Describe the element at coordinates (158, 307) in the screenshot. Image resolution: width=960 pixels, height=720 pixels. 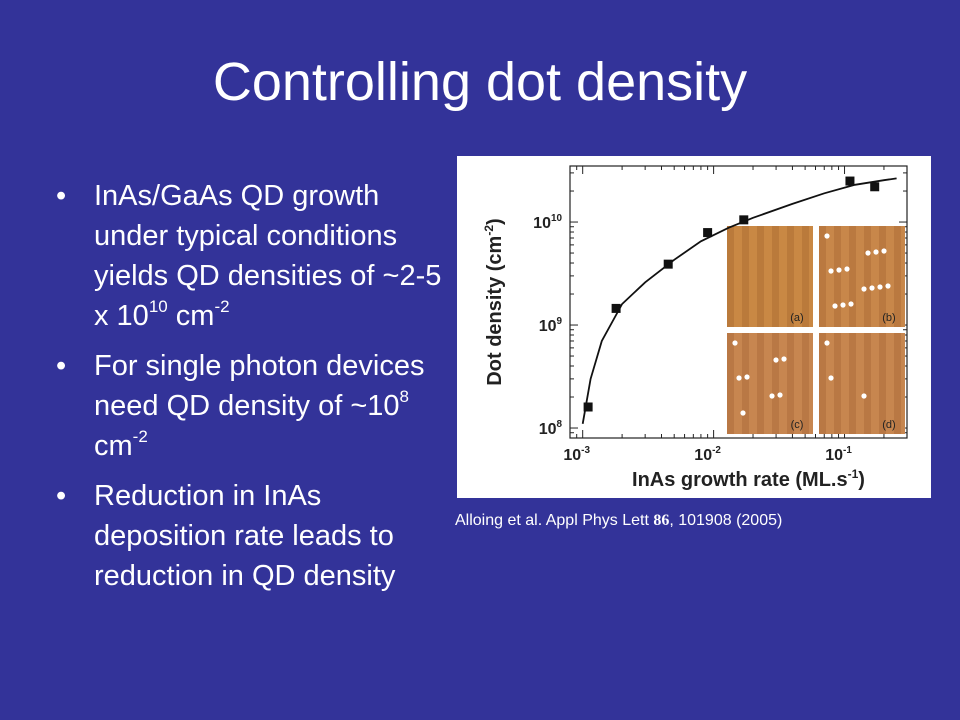
I see `superscript: 10` at that location.